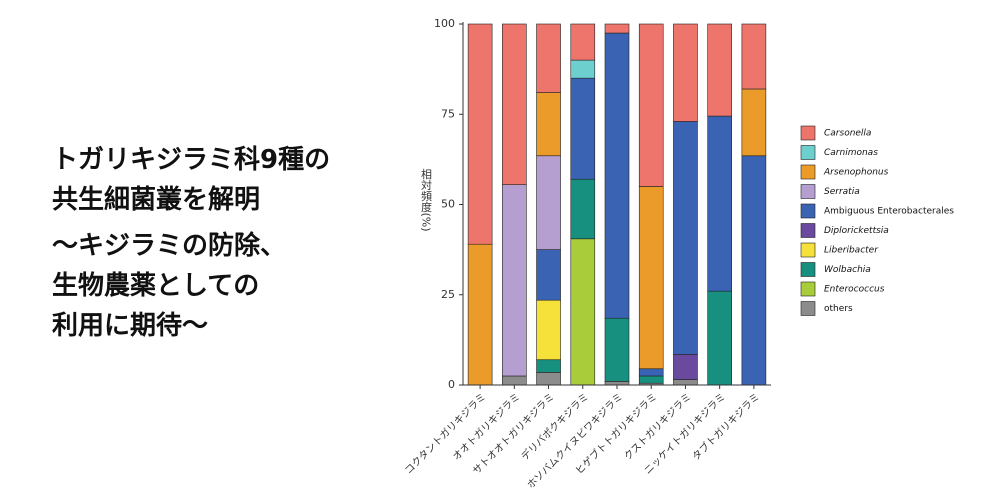  What do you see at coordinates (889, 212) in the screenshot?
I see `legend-label: Ambiguous Enterobacterales` at bounding box center [889, 212].